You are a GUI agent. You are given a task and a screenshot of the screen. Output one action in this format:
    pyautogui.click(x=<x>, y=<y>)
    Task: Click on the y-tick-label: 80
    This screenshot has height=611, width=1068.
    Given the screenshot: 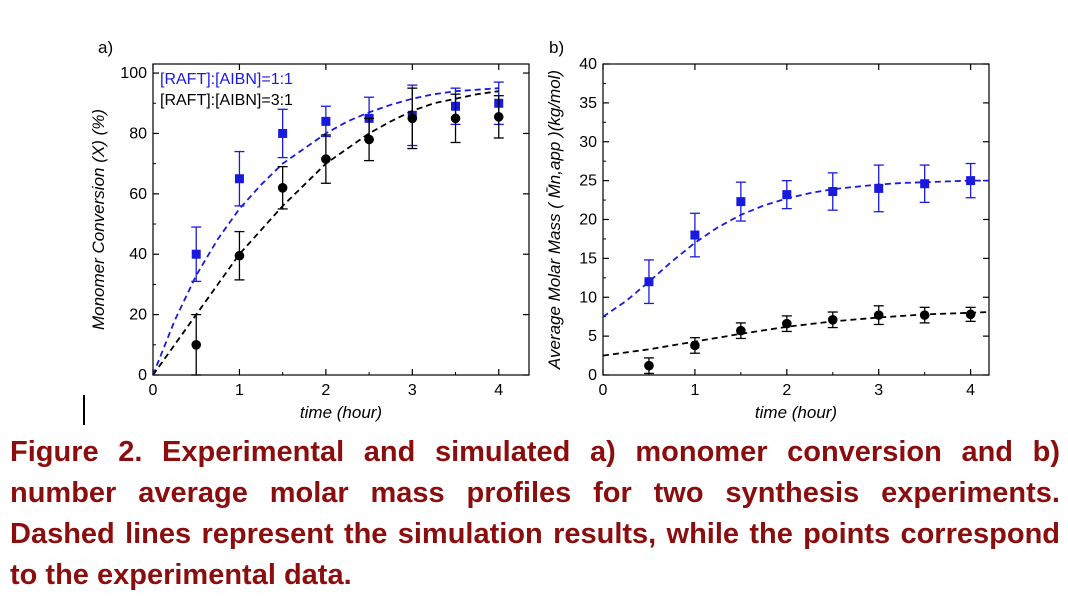 What is the action you would take?
    pyautogui.click(x=138, y=133)
    